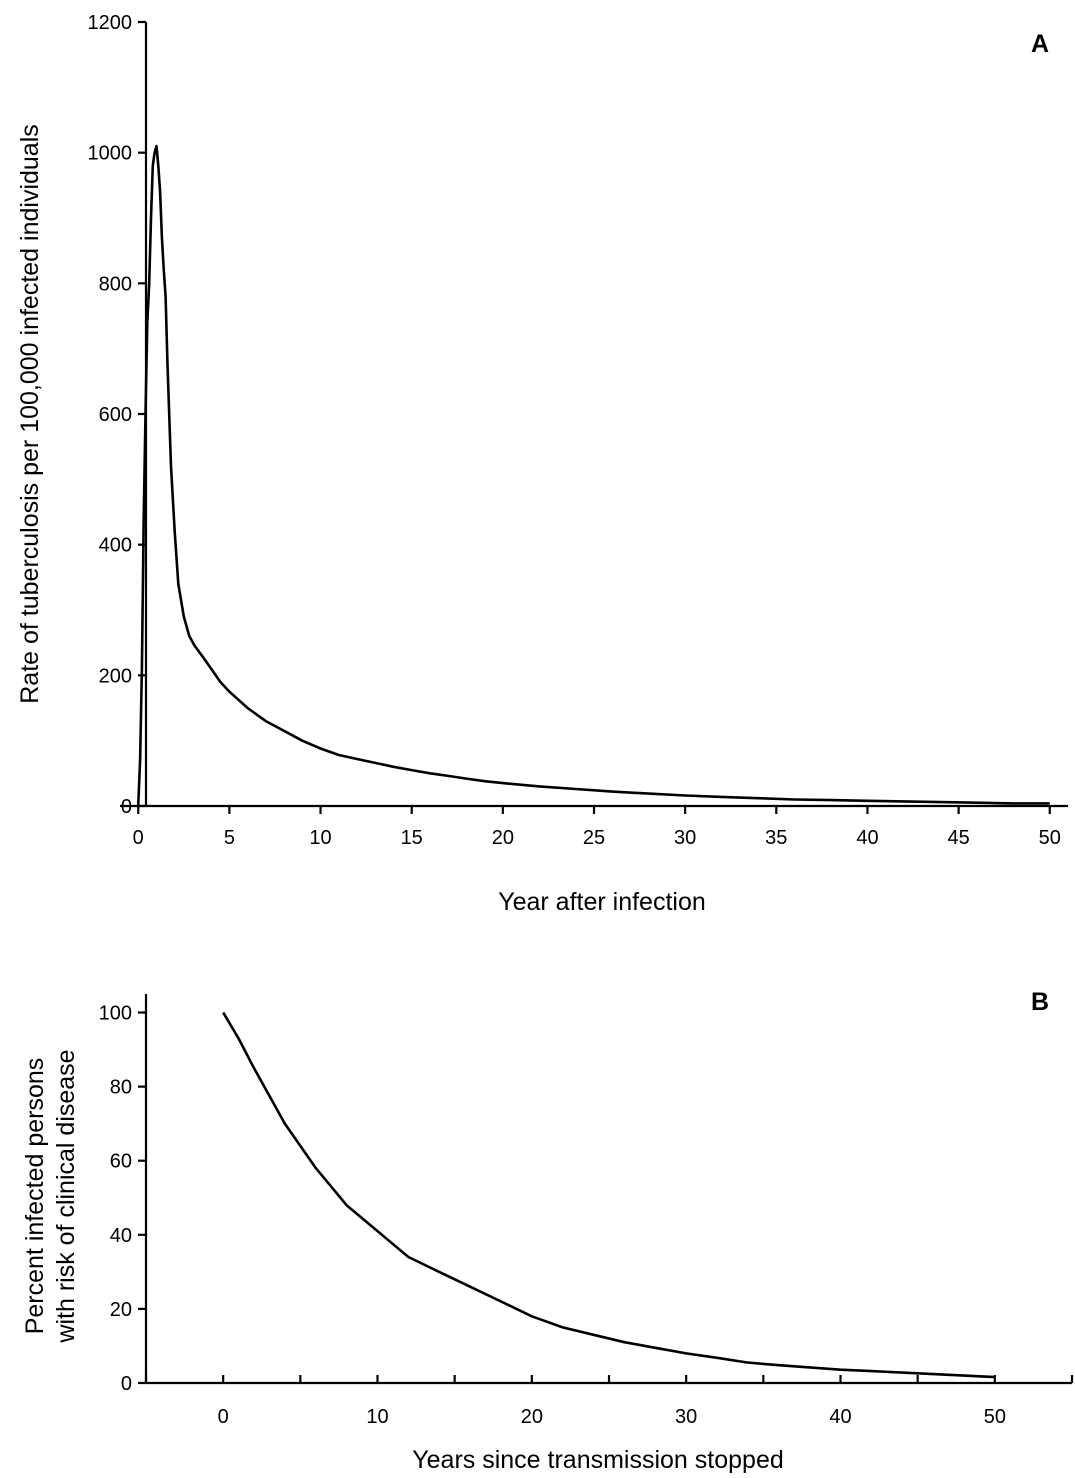 The height and width of the screenshot is (1478, 1075). Describe the element at coordinates (412, 838) in the screenshot. I see `panel-a-x-tick-label: 15` at that location.